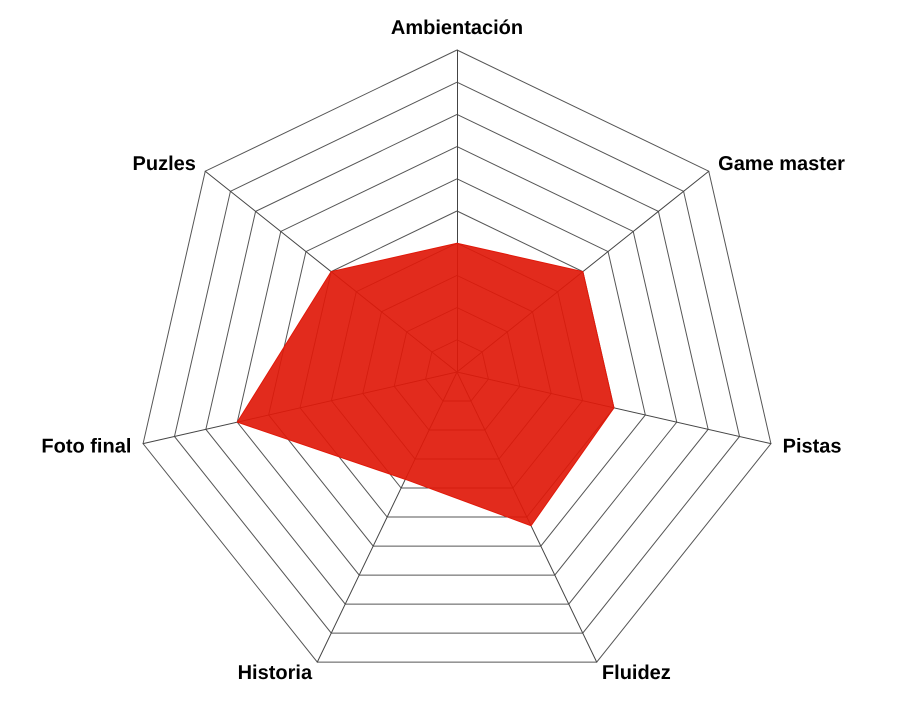  Describe the element at coordinates (275, 673) in the screenshot. I see `spoke-label: Historia` at that location.